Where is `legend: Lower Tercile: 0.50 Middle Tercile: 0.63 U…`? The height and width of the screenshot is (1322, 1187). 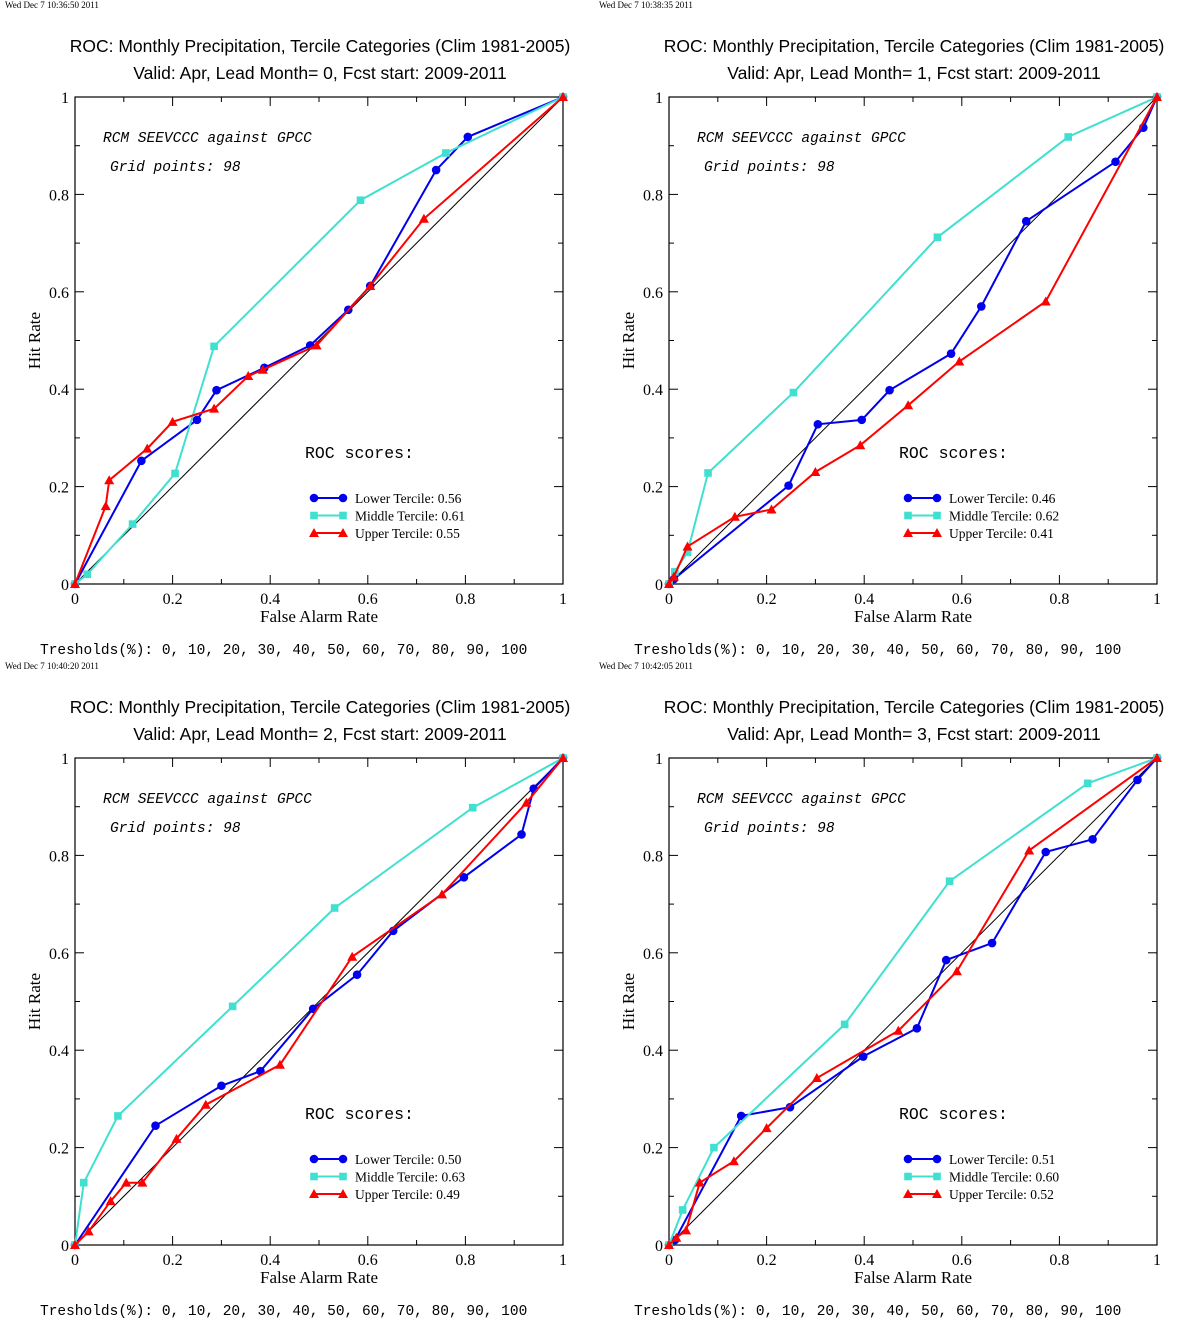 legend: Lower Tercile: 0.50 Middle Tercile: 0.63 U… is located at coordinates (387, 1177).